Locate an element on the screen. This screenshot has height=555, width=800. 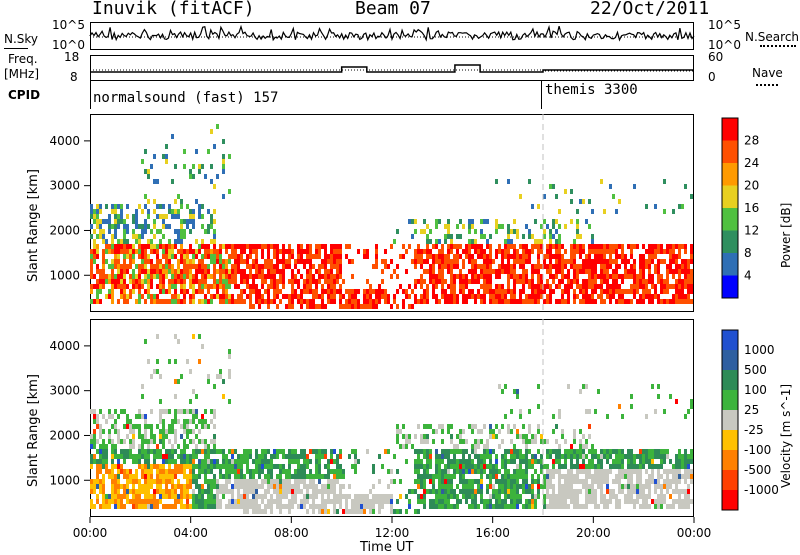
velocity-colorbar-tick: 25 is located at coordinates (751, 410).